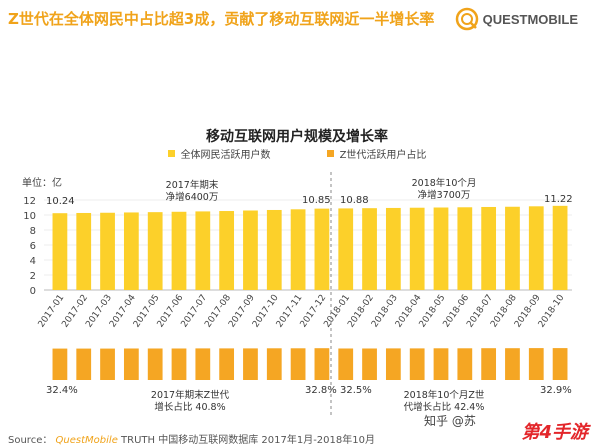 The width and height of the screenshot is (594, 446). Describe the element at coordinates (60, 201) in the screenshot. I see `data-label-first: 10.24` at that location.